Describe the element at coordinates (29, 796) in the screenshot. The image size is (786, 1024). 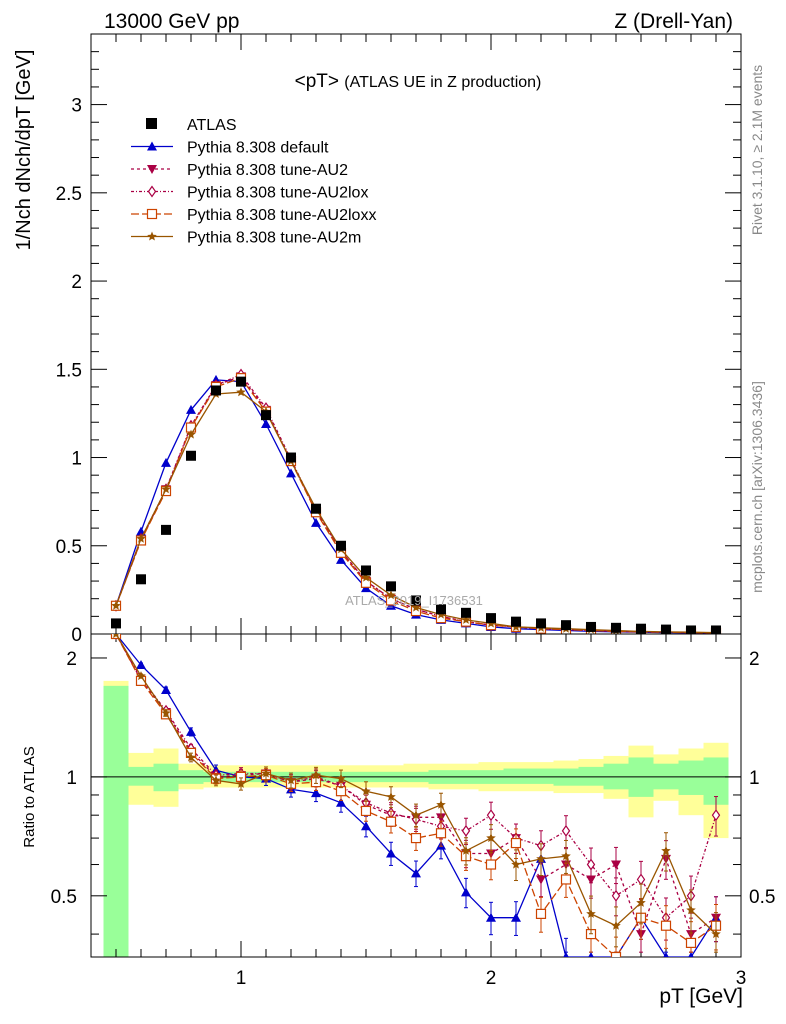
I see `ratio-y-axis-label: Ratio to ATLAS` at that location.